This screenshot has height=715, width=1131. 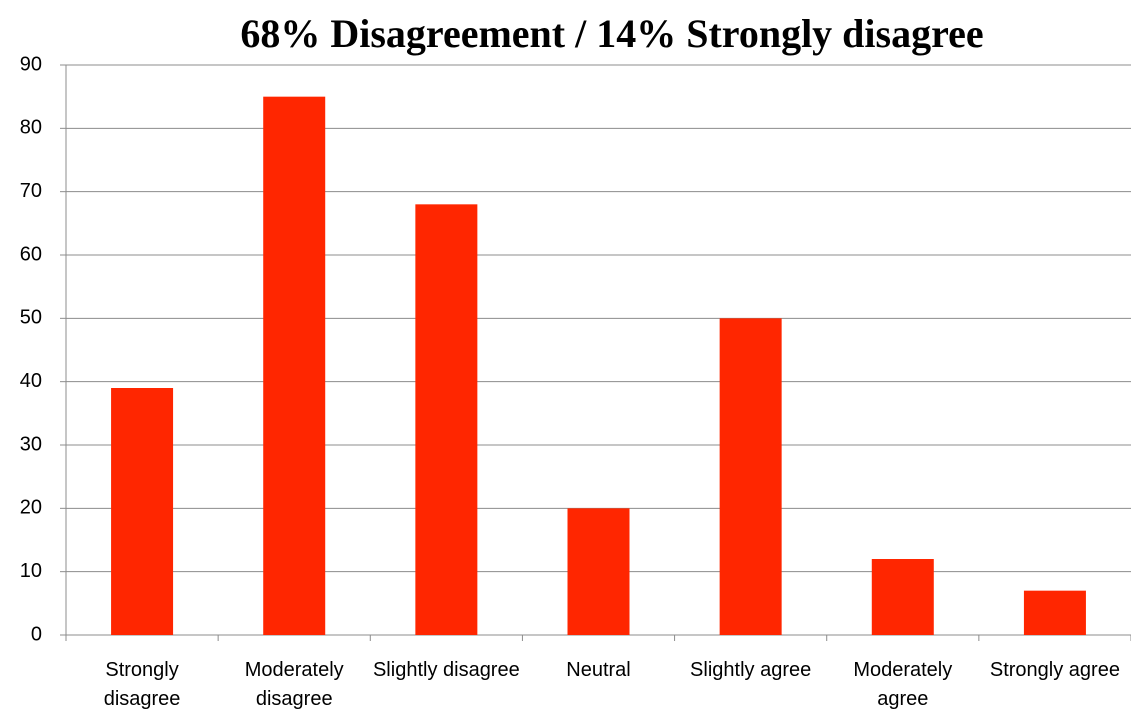 I want to click on x-tick-label: Moderately disagree, so click(x=294, y=684).